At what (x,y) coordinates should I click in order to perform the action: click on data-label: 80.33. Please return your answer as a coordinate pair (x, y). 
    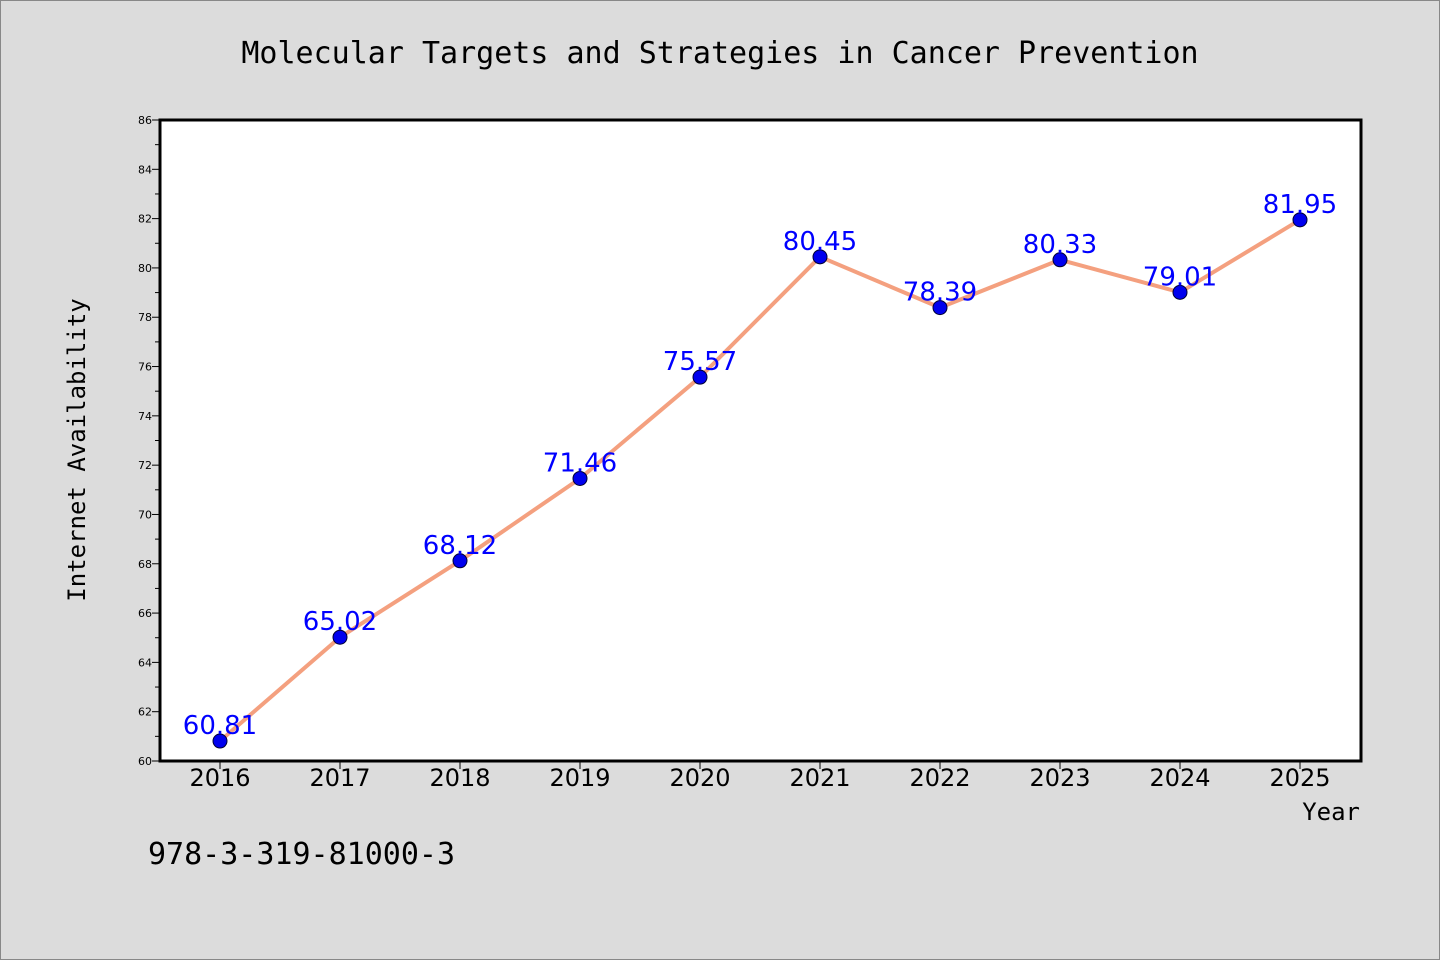
    Looking at the image, I should click on (1060, 245).